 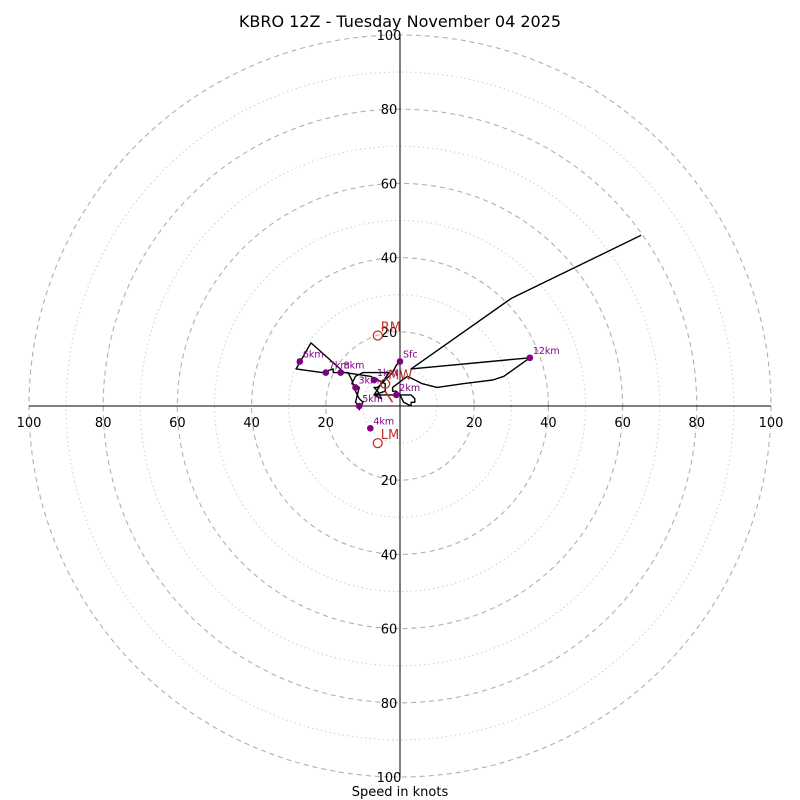 What do you see at coordinates (409, 388) in the screenshot?
I see `height-label-2km: 2km` at bounding box center [409, 388].